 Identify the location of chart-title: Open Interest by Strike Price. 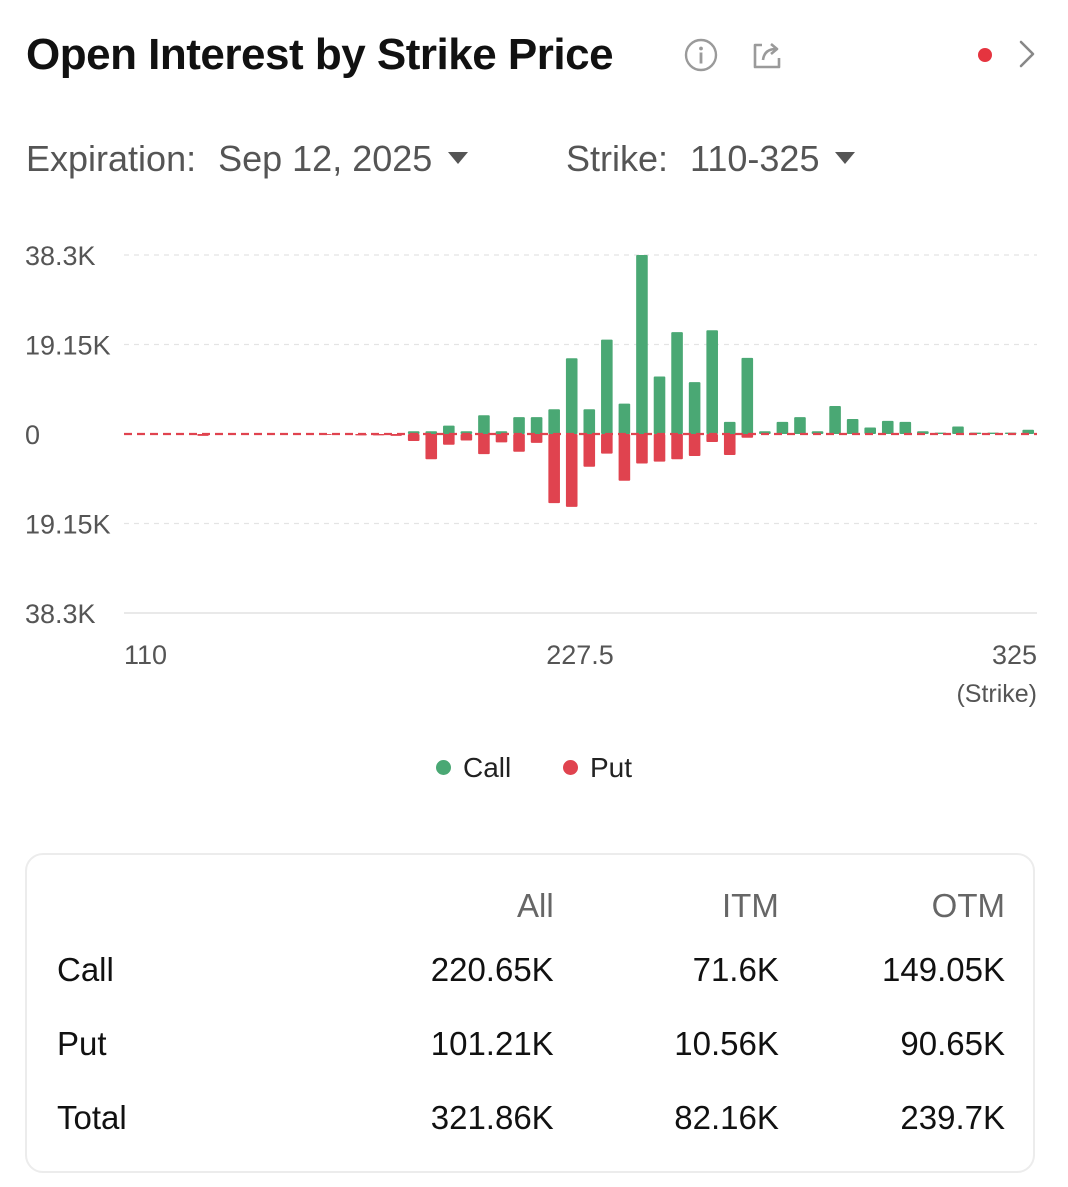
(320, 54).